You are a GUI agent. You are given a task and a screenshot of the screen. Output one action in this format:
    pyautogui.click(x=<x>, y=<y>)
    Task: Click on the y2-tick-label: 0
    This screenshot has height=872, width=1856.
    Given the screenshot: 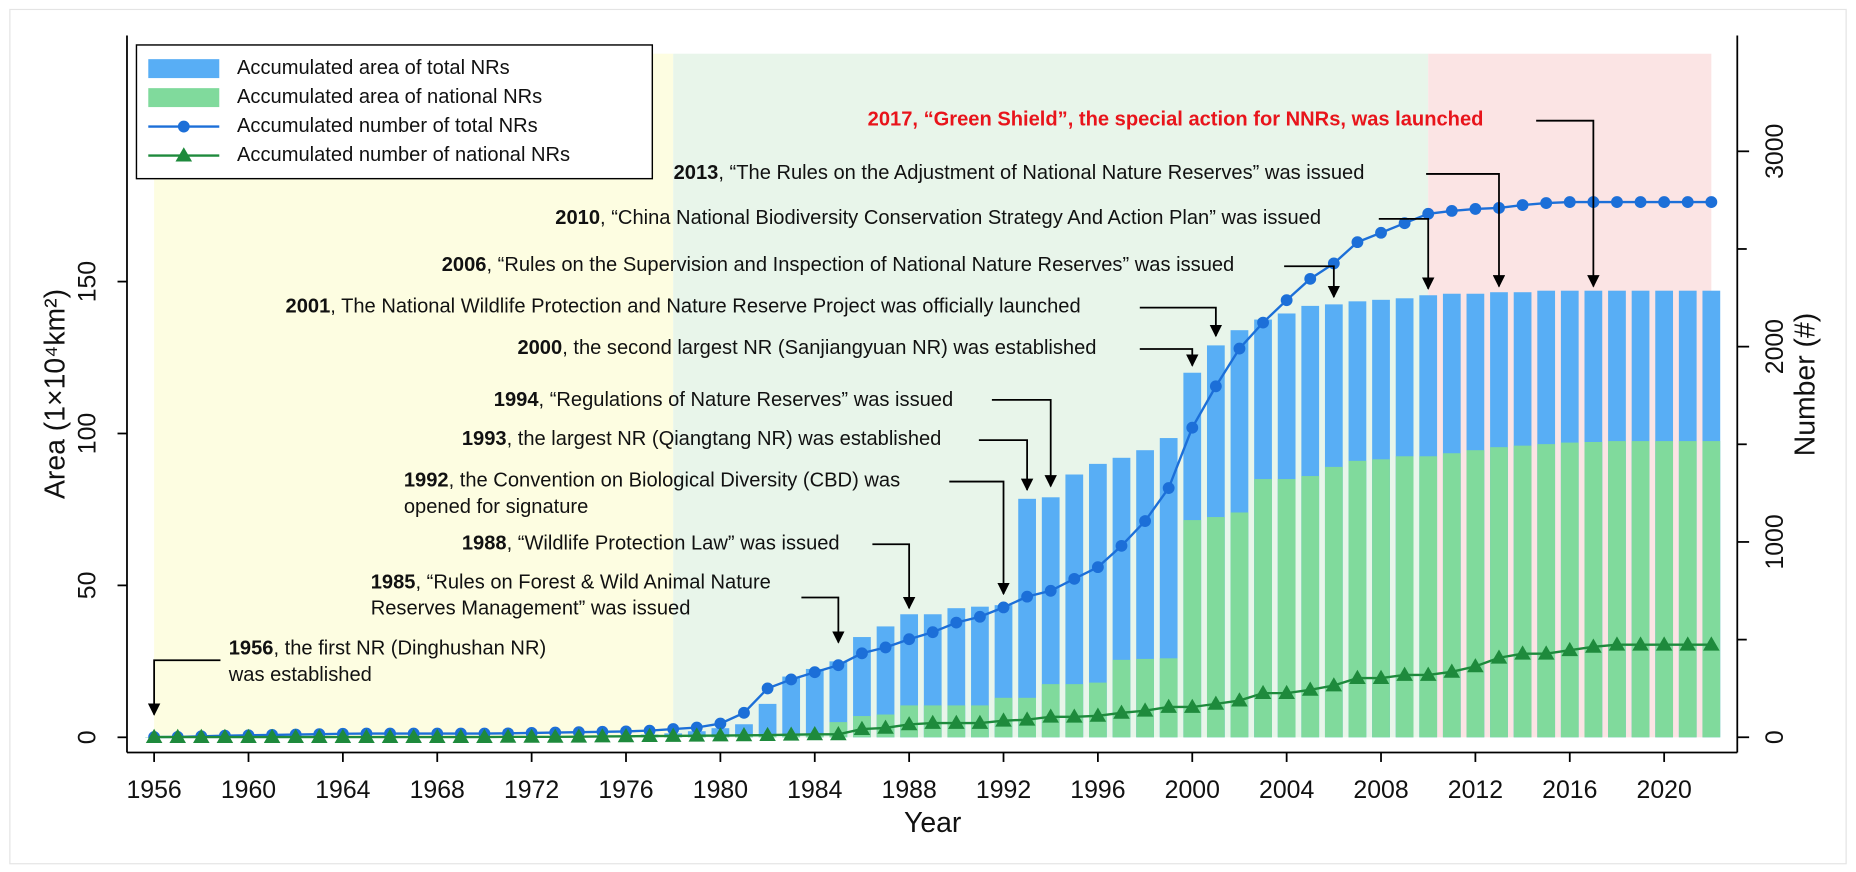 What is the action you would take?
    pyautogui.click(x=1775, y=737)
    